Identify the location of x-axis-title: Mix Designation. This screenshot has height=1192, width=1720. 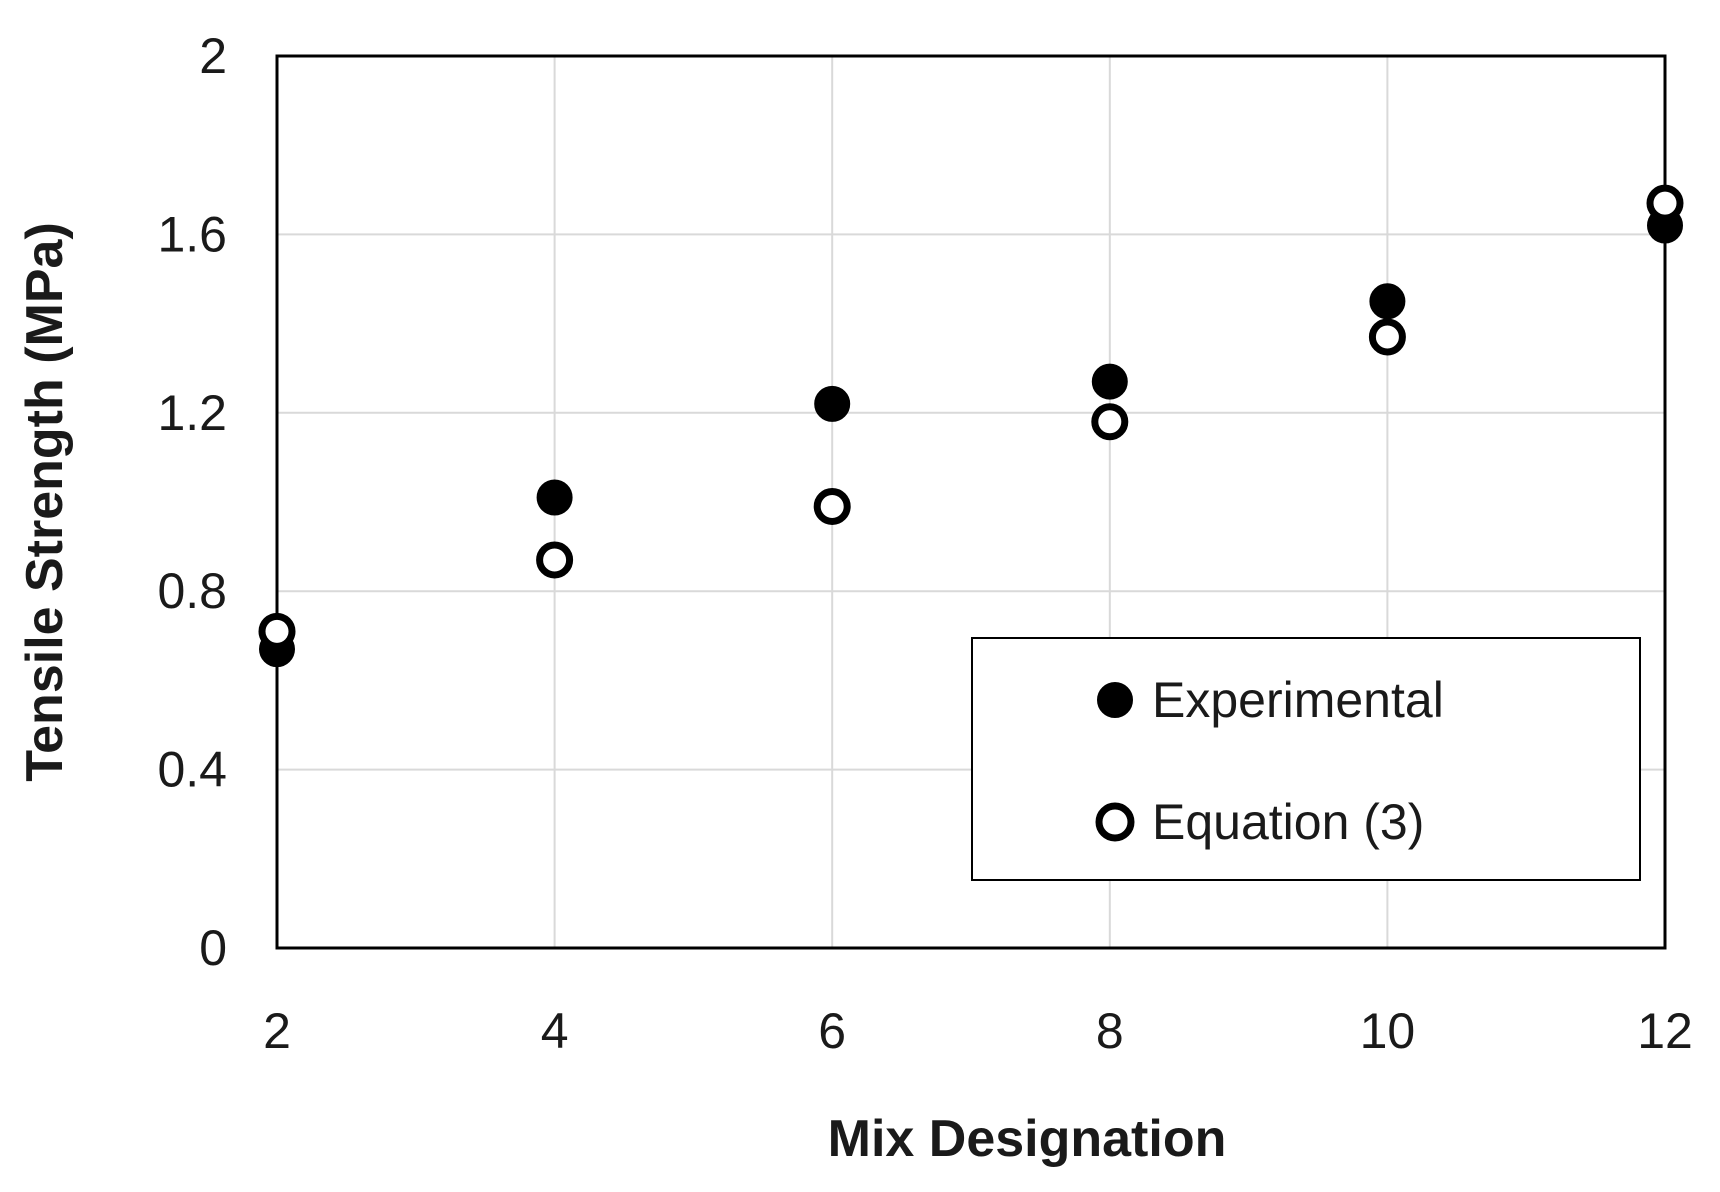
(1027, 1139).